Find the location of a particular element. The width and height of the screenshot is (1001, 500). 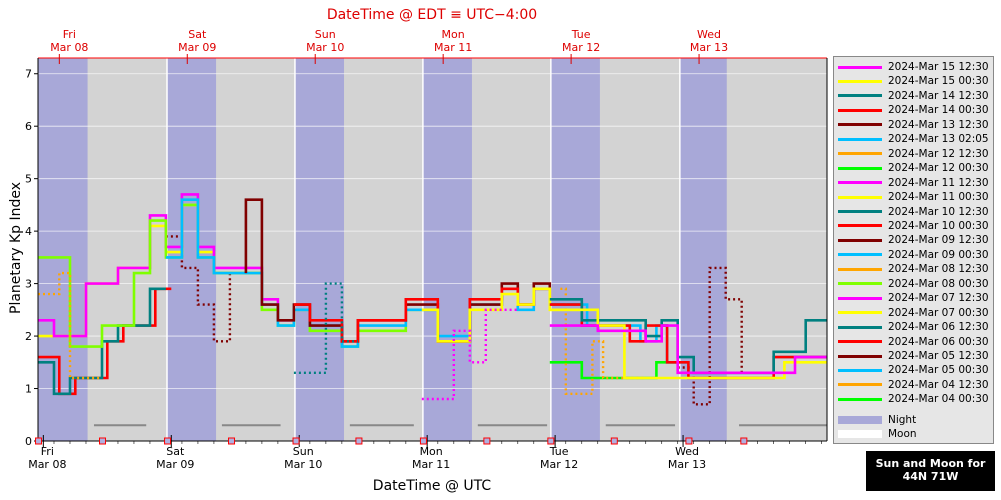

legend-item: 2024-Mar 08 00:30 is located at coordinates (913, 284).